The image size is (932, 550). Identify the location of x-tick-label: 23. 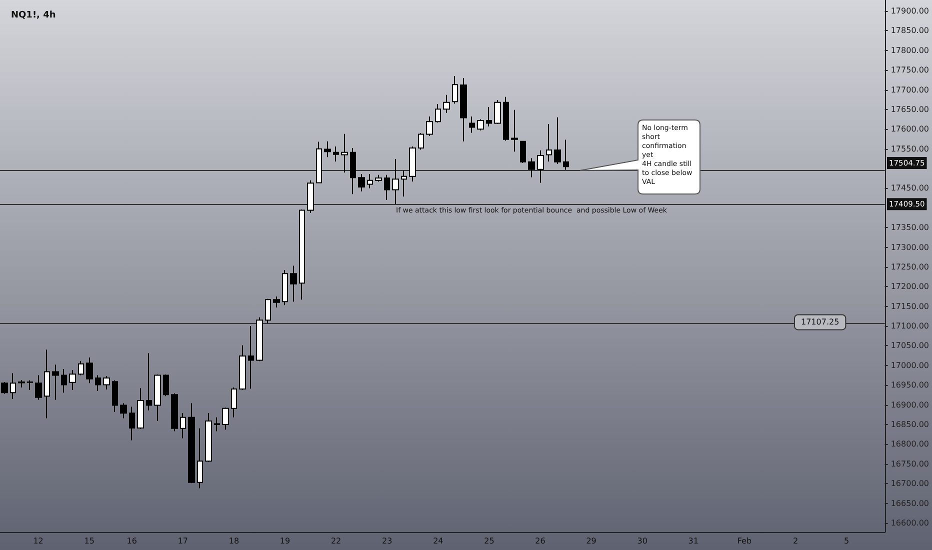
(387, 541).